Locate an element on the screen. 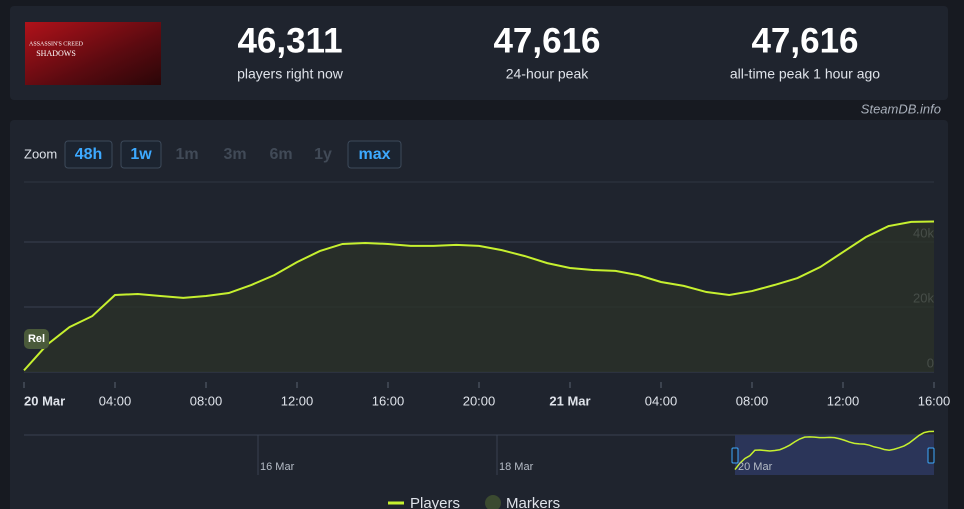 The height and width of the screenshot is (509, 964). navigator-label: 16 Mar is located at coordinates (277, 467).